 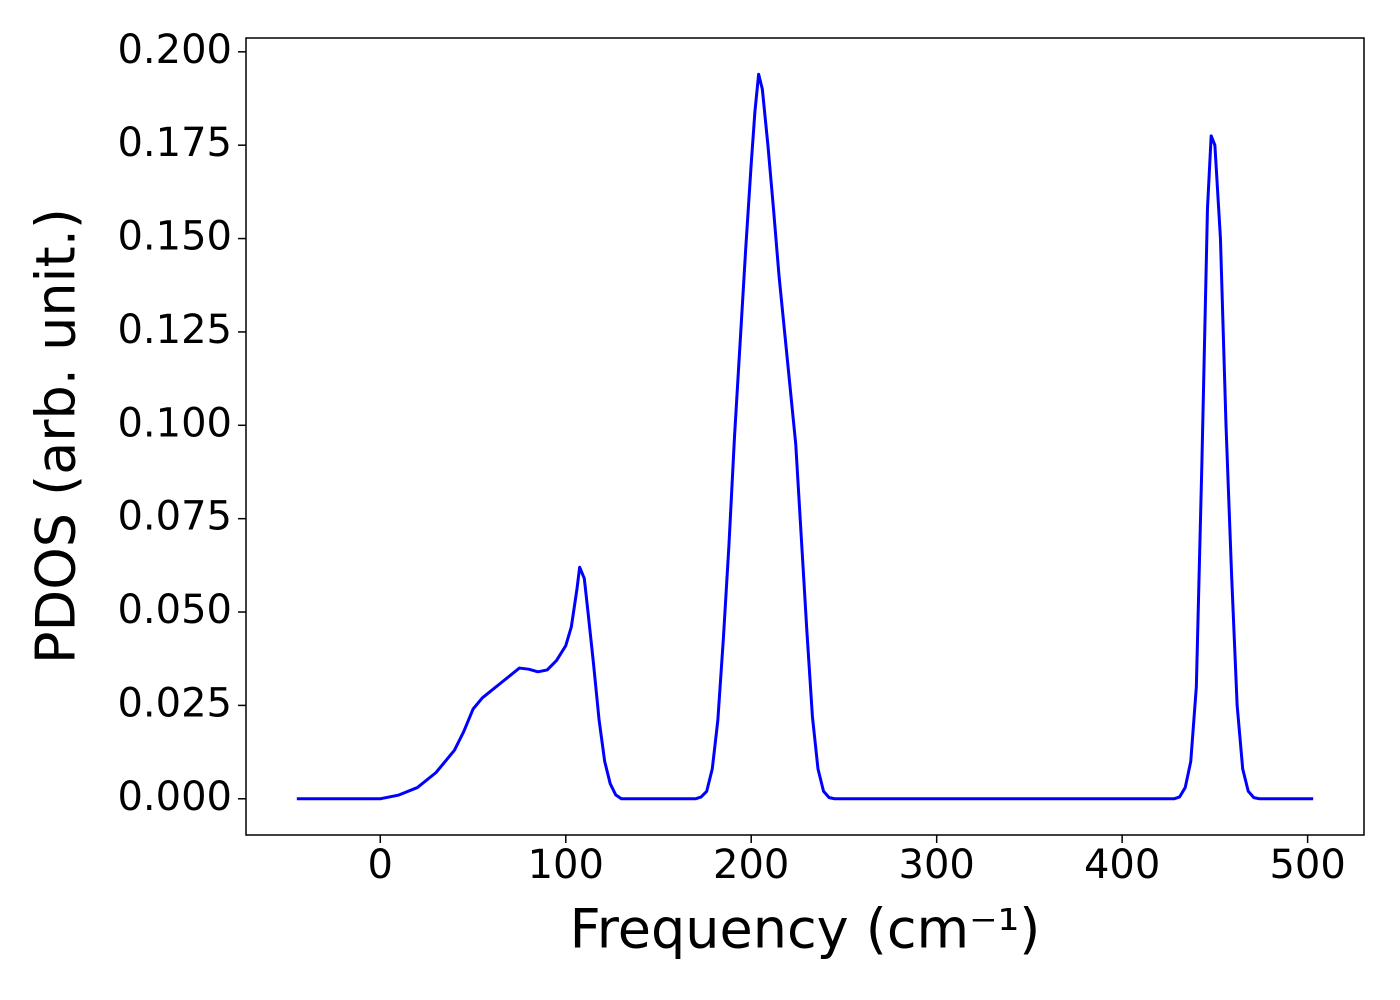 What do you see at coordinates (1307, 865) in the screenshot?
I see `x-tick-label: 500` at bounding box center [1307, 865].